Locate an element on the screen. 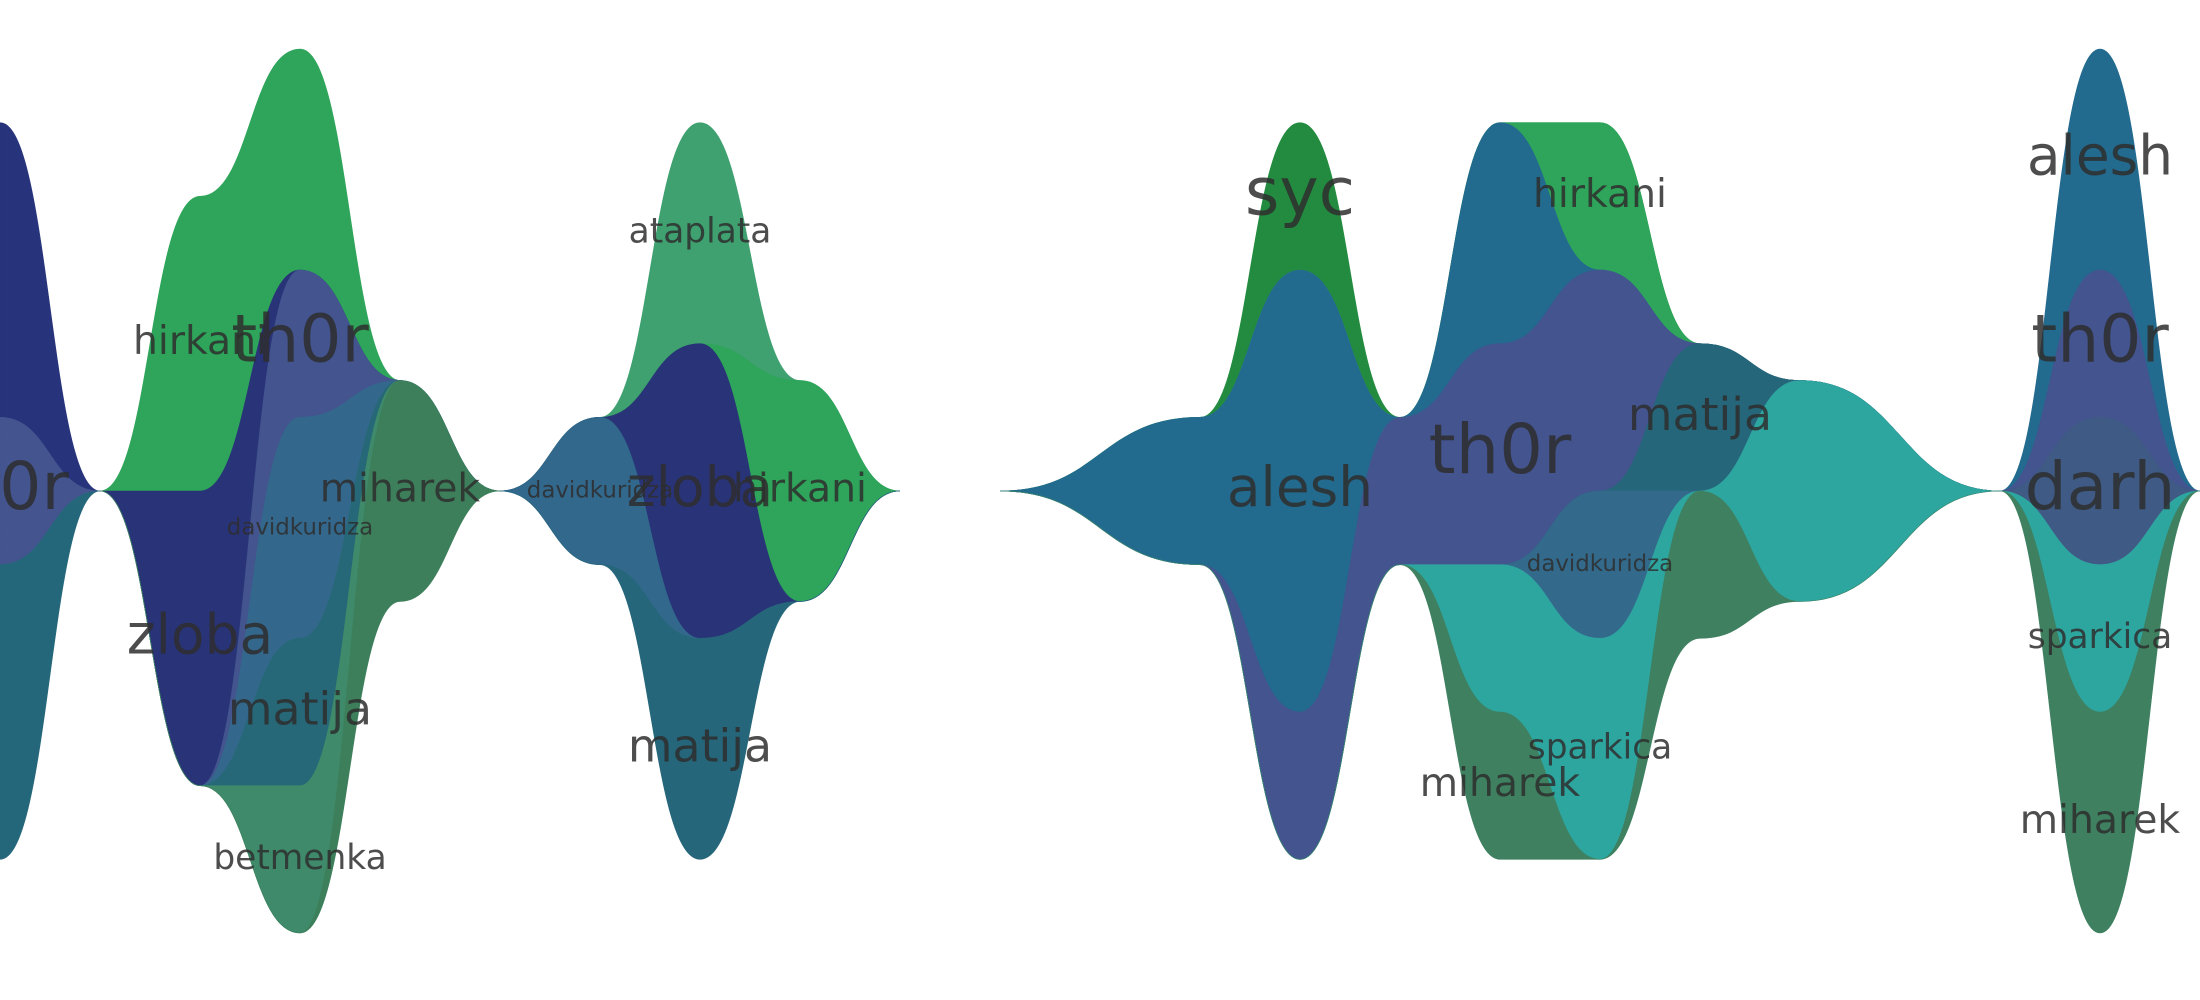 This screenshot has height=1000, width=2200. stream-label: darh is located at coordinates (2100, 486).